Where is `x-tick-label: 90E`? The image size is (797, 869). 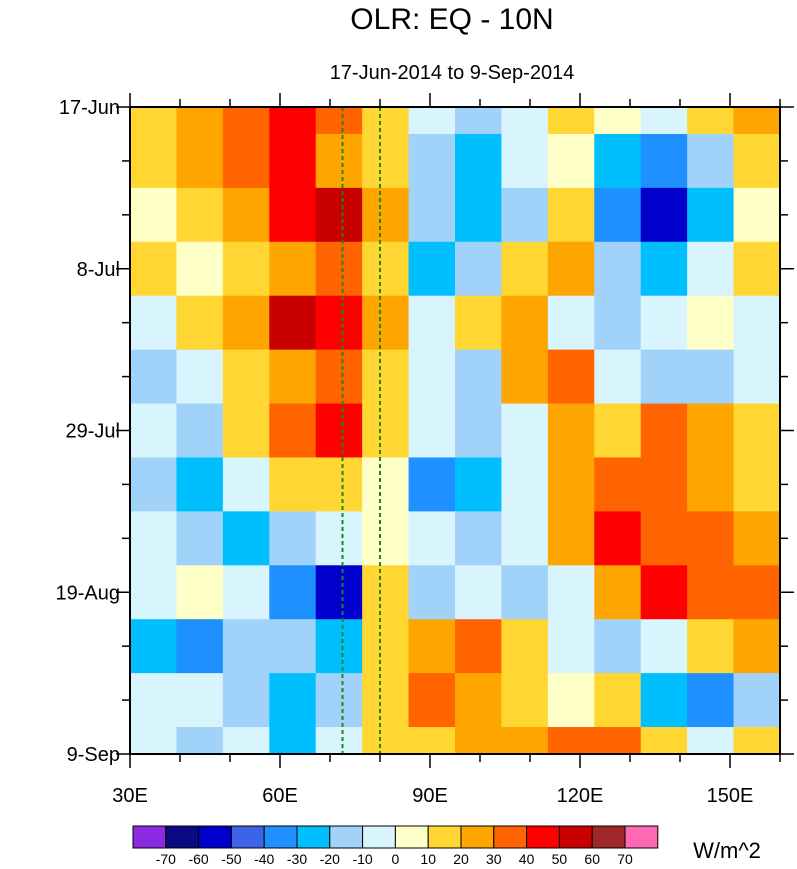 x-tick-label: 90E is located at coordinates (430, 796).